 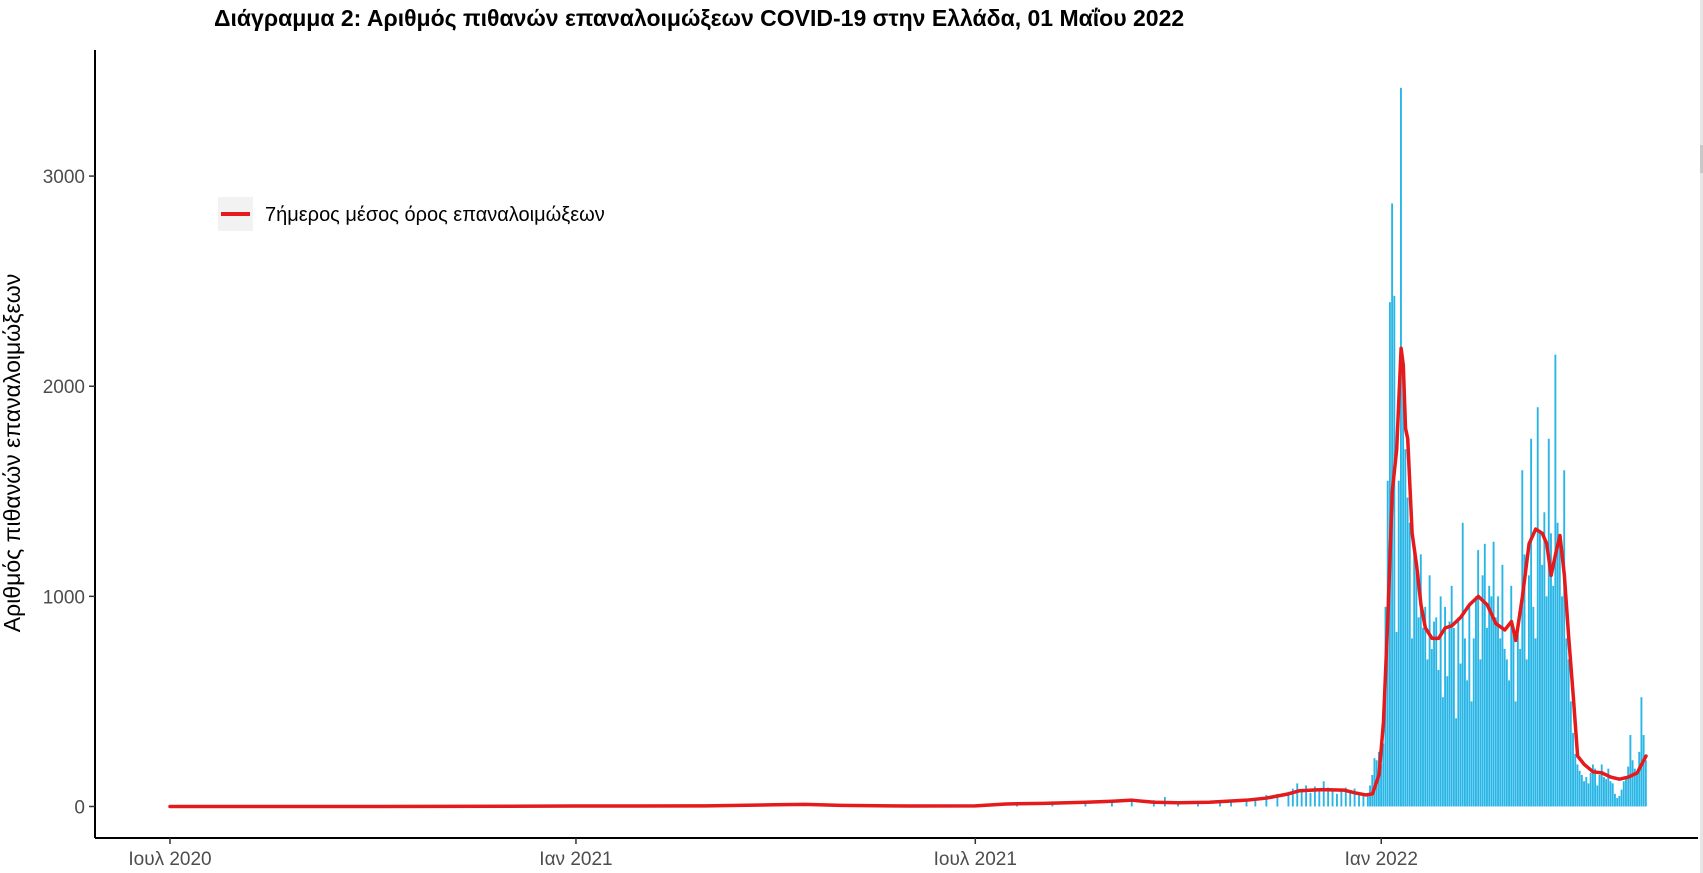 I want to click on y-tick-label: 0, so click(x=79, y=807).